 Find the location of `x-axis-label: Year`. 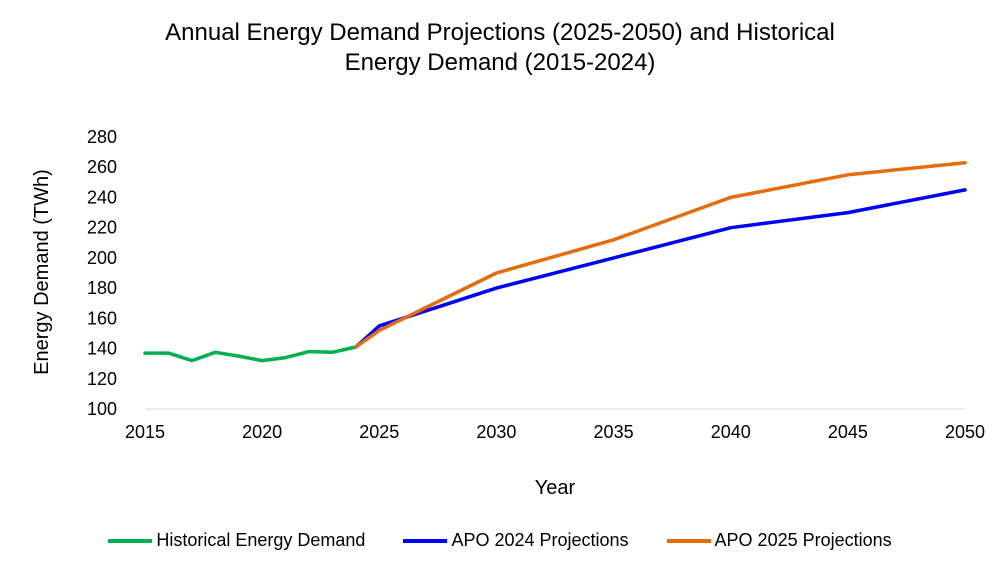

x-axis-label: Year is located at coordinates (555, 488).